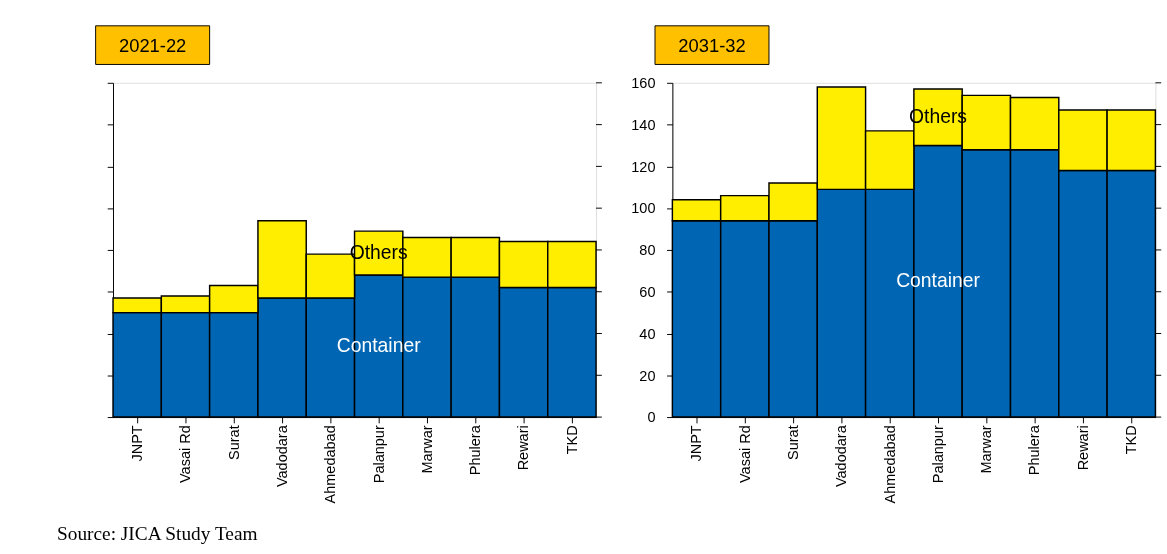  I want to click on chart-title: 2031-32, so click(712, 45).